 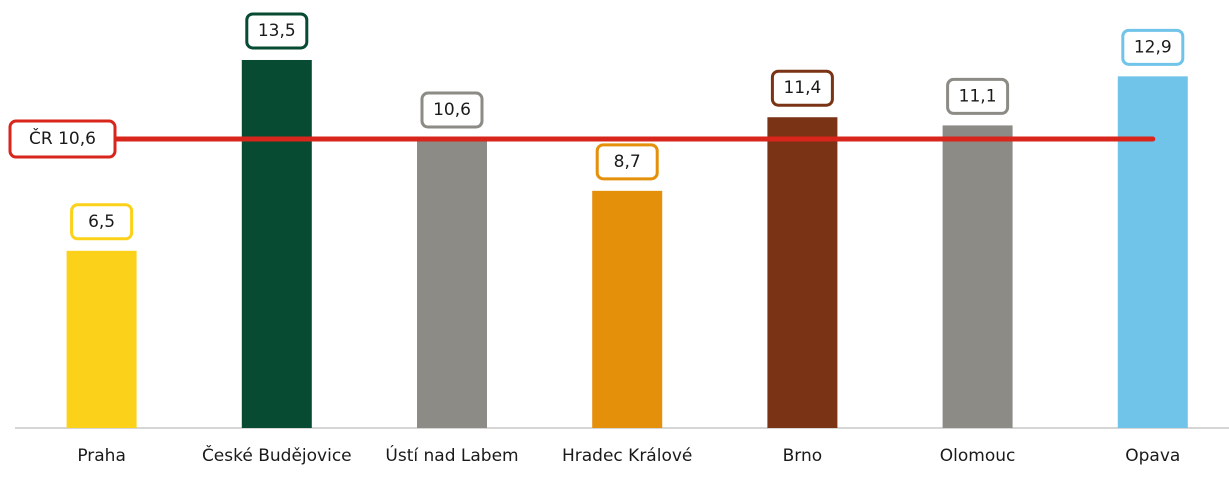 What do you see at coordinates (101, 456) in the screenshot?
I see `x-tick-label: Praha` at bounding box center [101, 456].